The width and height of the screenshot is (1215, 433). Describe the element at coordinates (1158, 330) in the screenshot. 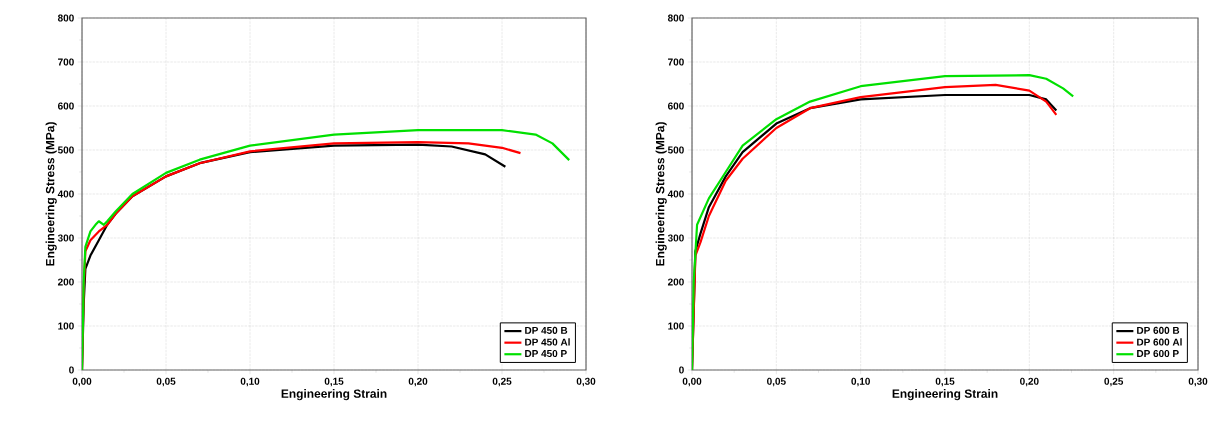

I see `legend-label: DP 600 B` at that location.